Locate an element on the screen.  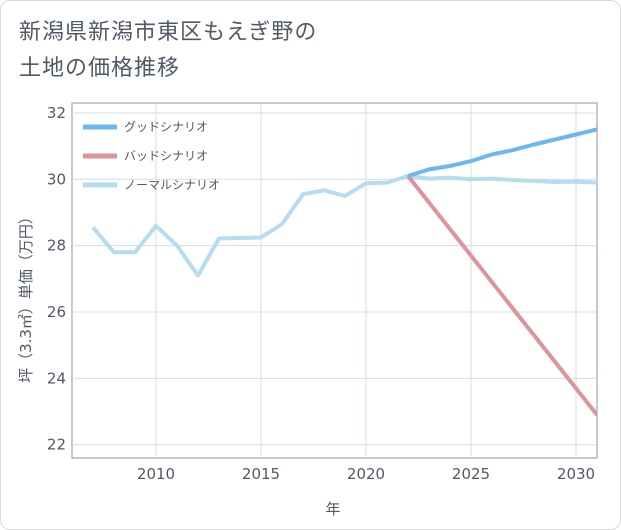
legend-label: グッドシナリオ is located at coordinates (166, 127).